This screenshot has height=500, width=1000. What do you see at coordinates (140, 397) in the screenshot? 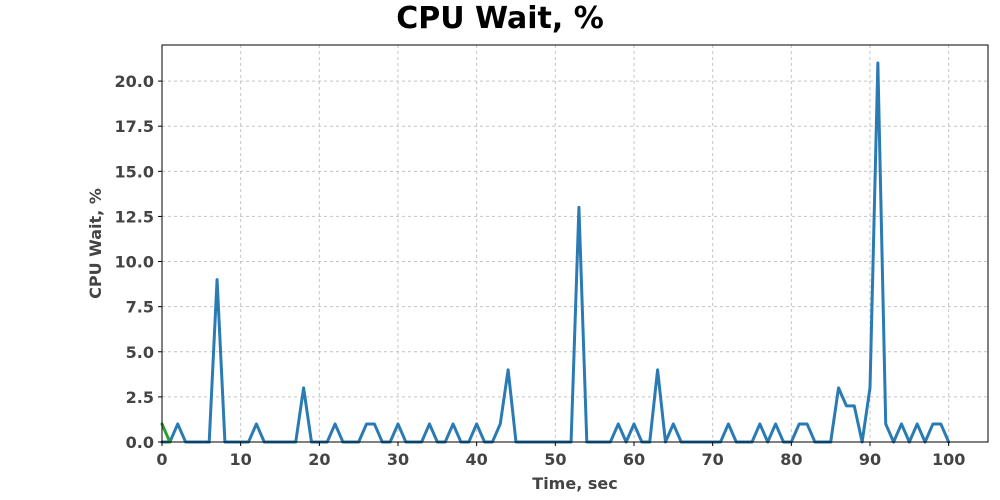
I see `y-tick-label: 2.5` at bounding box center [140, 397].